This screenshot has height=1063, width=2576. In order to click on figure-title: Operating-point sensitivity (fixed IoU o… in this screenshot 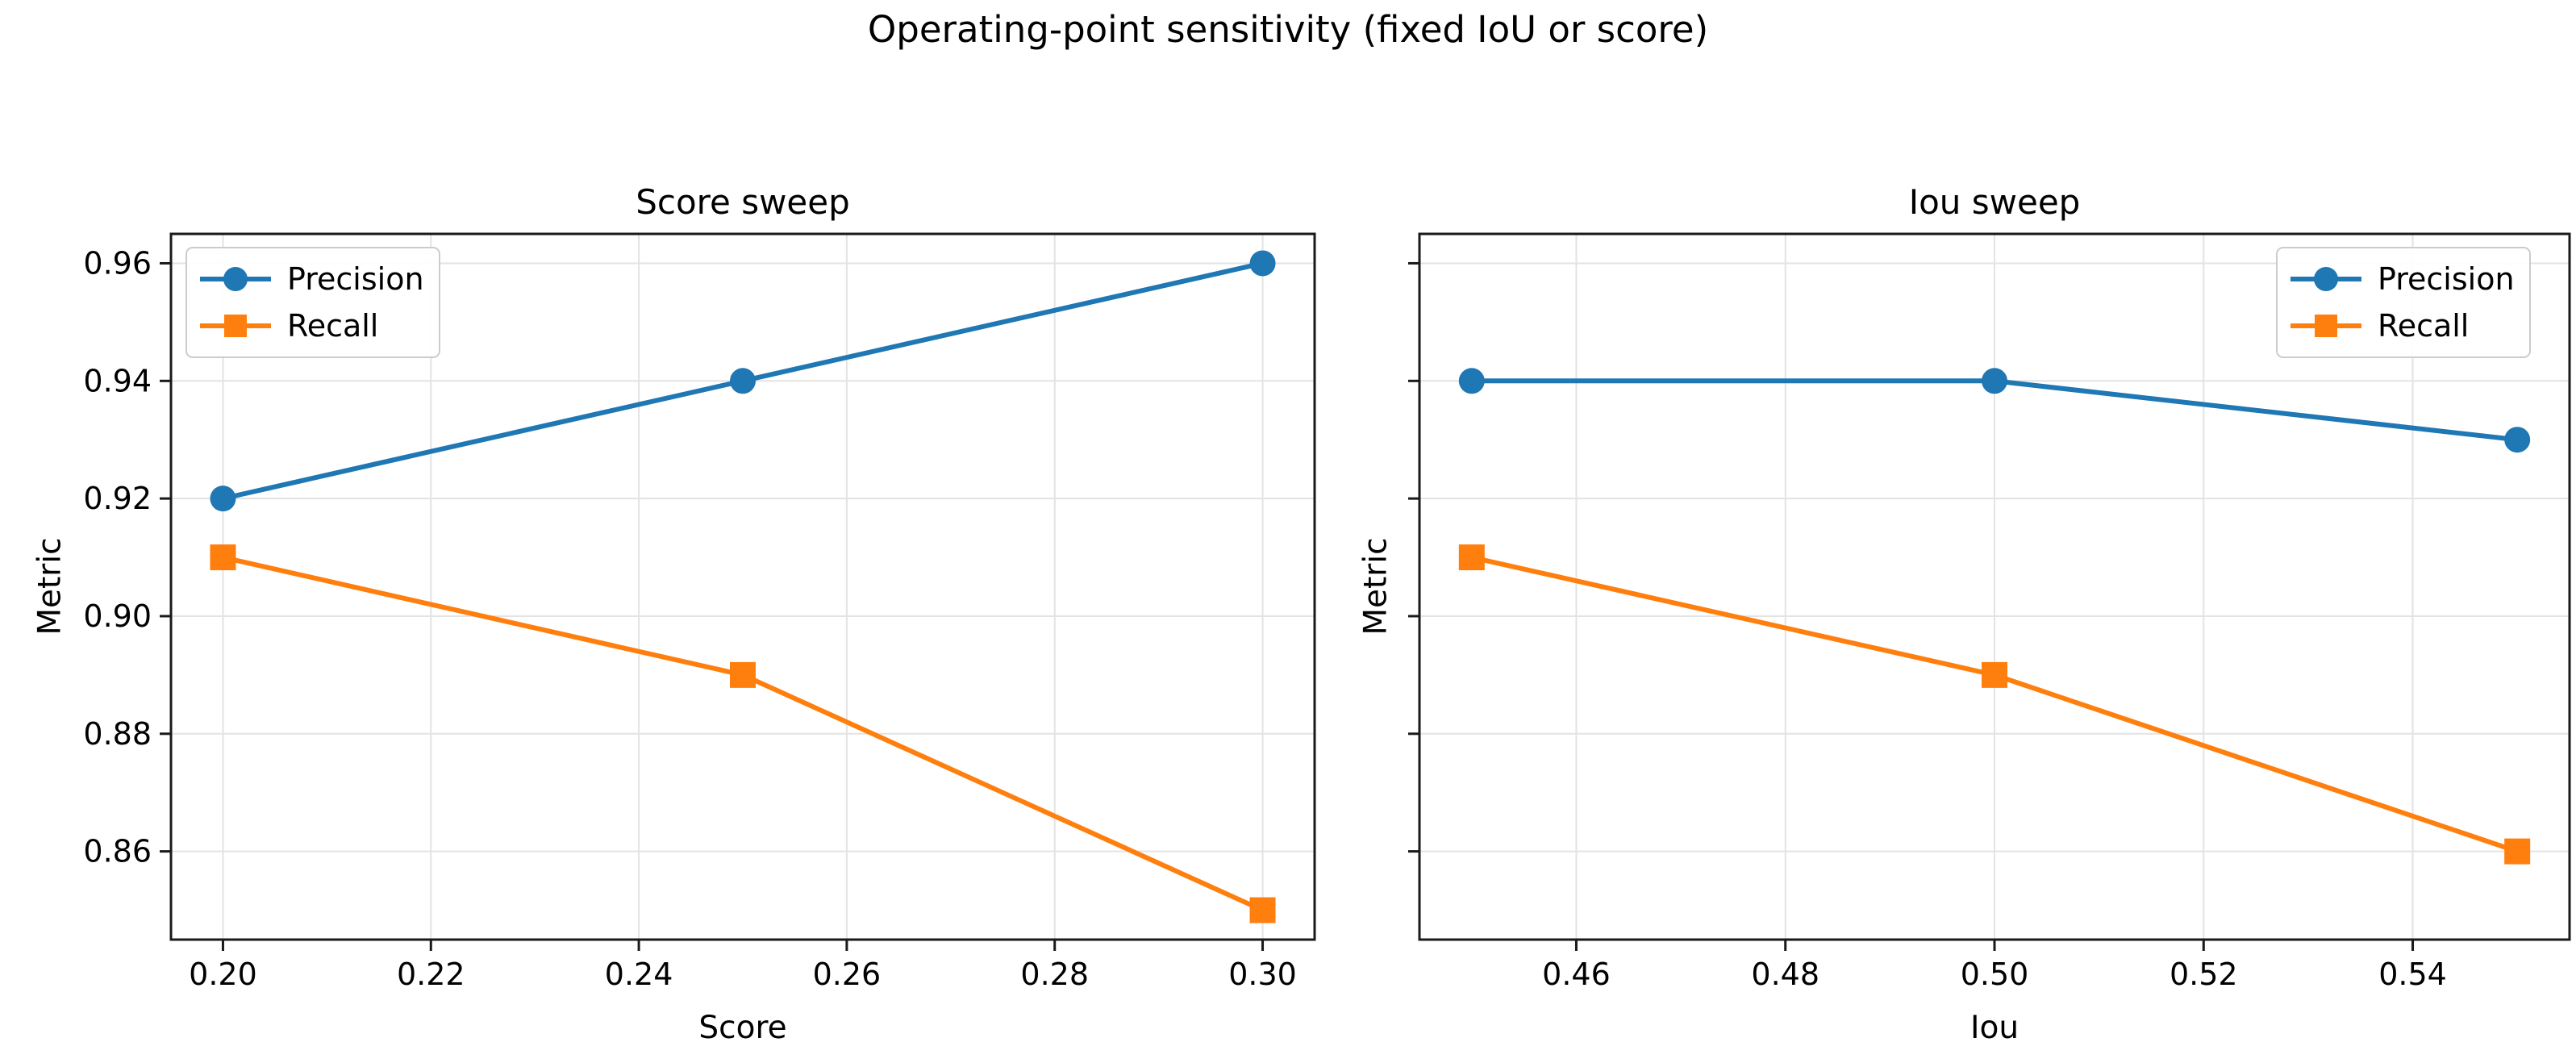, I will do `click(1288, 29)`.